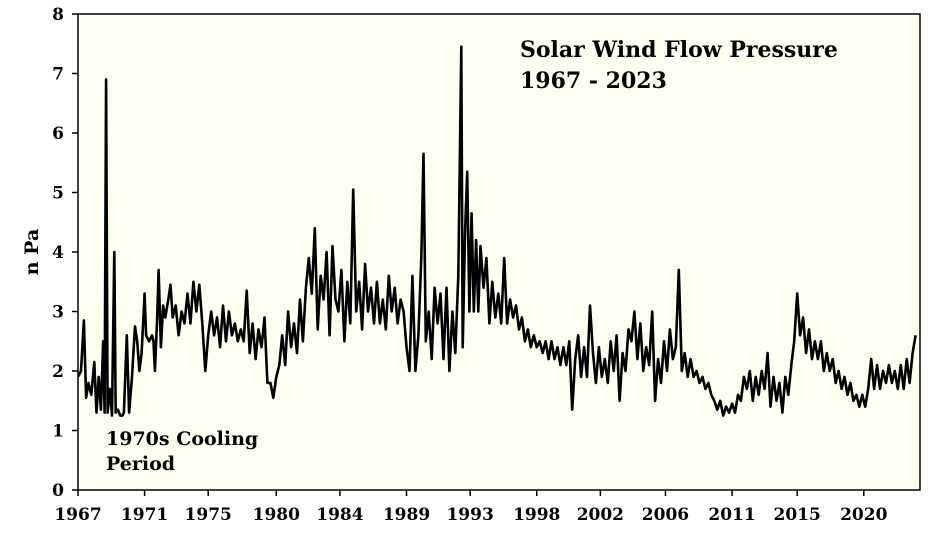  What do you see at coordinates (58, 75) in the screenshot?
I see `y-tick-label: 7` at bounding box center [58, 75].